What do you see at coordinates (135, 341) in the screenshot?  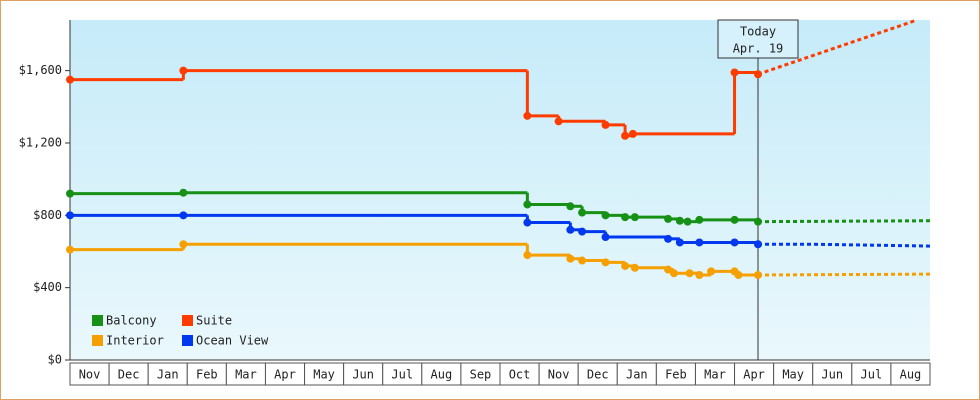 I see `legend-label: Interior` at bounding box center [135, 341].